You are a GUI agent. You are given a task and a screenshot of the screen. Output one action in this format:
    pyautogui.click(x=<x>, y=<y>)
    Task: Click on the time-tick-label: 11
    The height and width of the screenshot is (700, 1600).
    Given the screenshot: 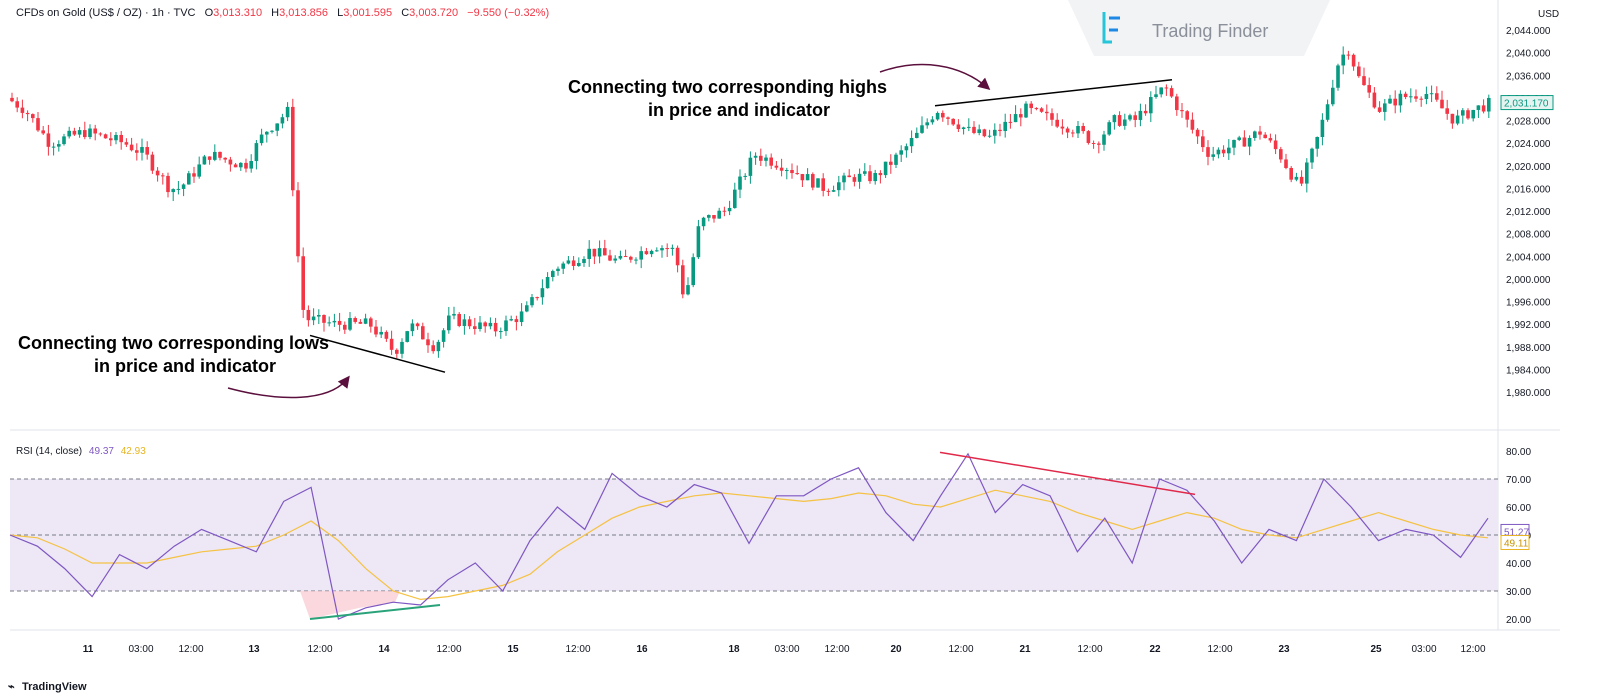 What is the action you would take?
    pyautogui.click(x=88, y=649)
    